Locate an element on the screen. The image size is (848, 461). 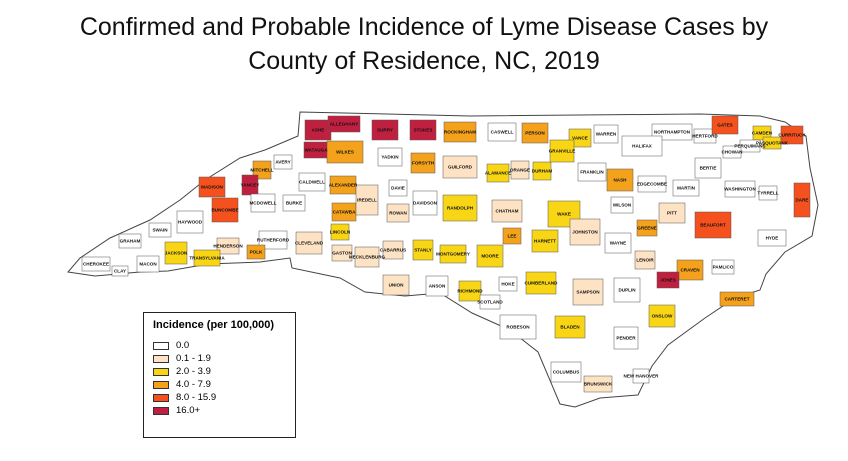
legend-label: 4.0 - 7.9 is located at coordinates (193, 384).